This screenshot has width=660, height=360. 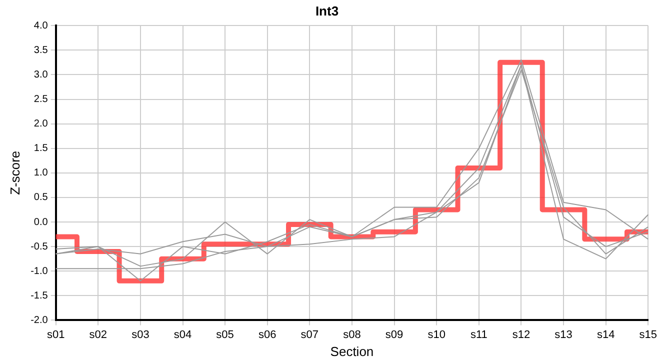 I want to click on x-tick-label: s11, so click(x=479, y=334).